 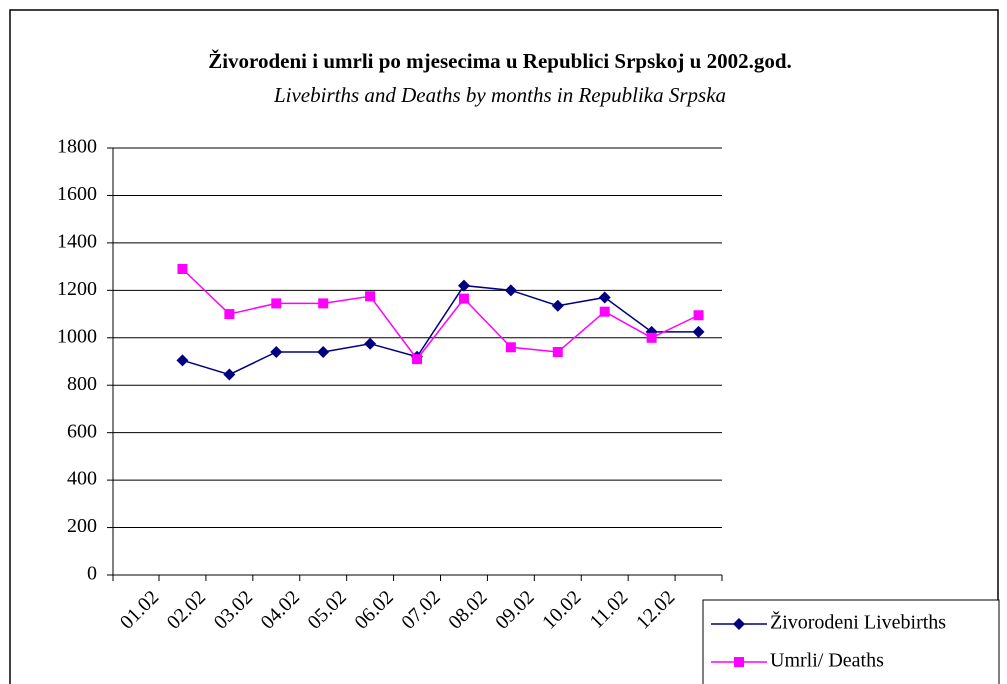 I want to click on y-tick-label: 0, so click(x=92, y=574).